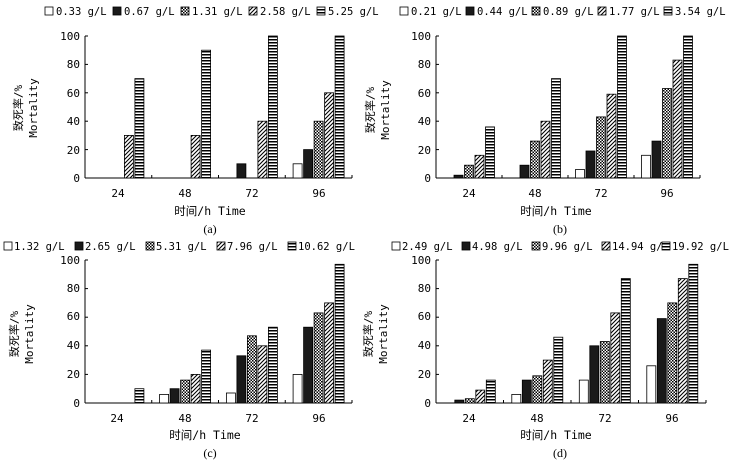 The width and height of the screenshot is (740, 462). What do you see at coordinates (81, 12) in the screenshot?
I see `legend-label: 0.33 g/L` at bounding box center [81, 12].